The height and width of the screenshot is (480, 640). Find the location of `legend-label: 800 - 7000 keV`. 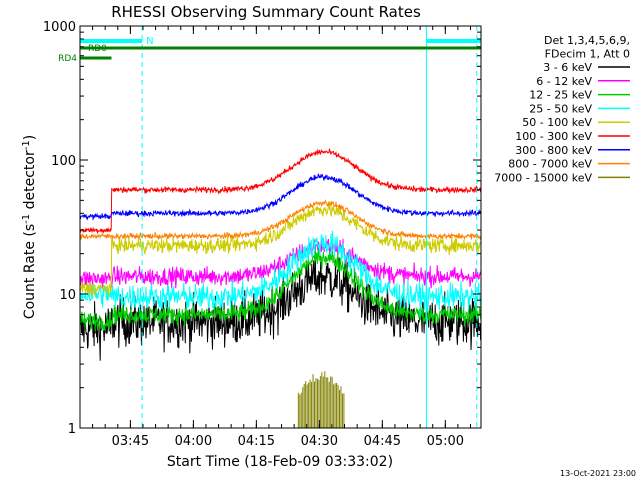

legend-label: 800 - 7000 keV is located at coordinates (550, 164).